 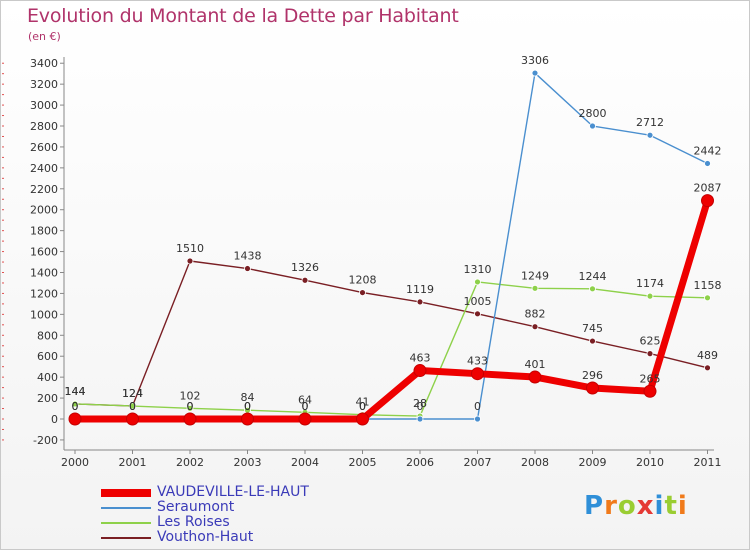 What do you see at coordinates (707, 201) in the screenshot?
I see `point-vaudeville-le-haut-2011` at bounding box center [707, 201].